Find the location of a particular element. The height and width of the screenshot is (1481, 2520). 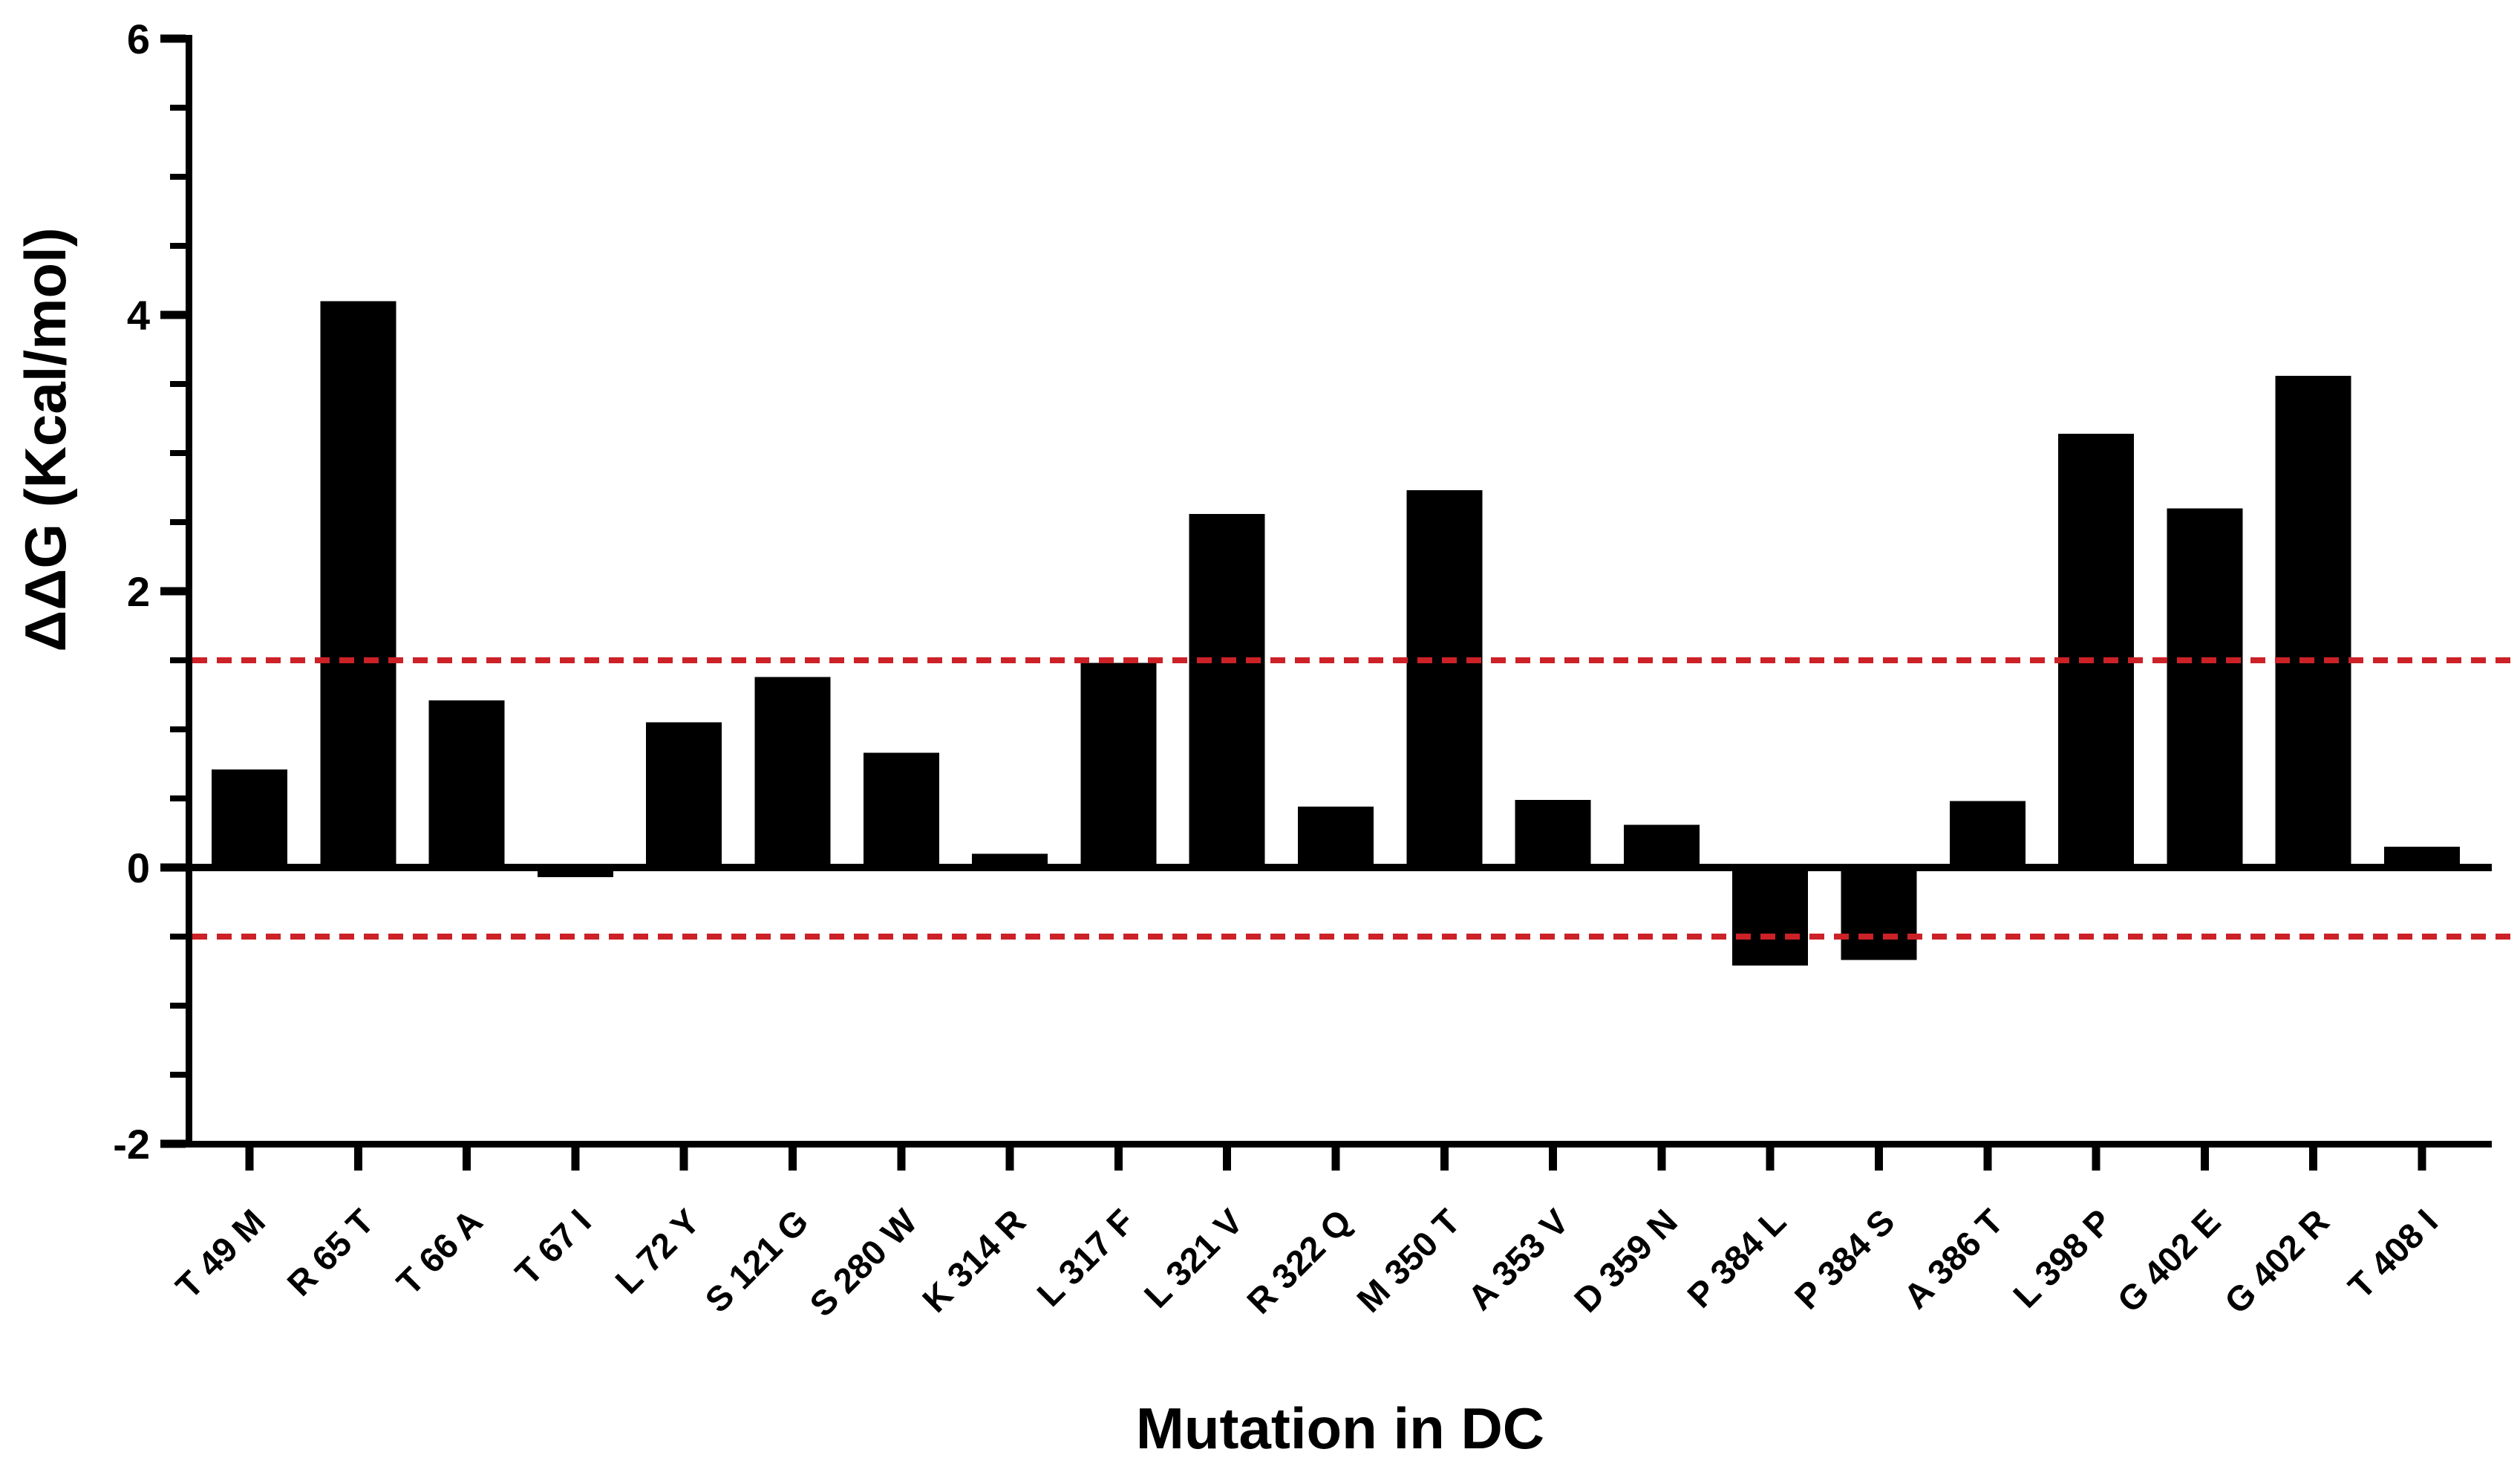

x-category-label-8: K 314 R is located at coordinates (974, 1261).